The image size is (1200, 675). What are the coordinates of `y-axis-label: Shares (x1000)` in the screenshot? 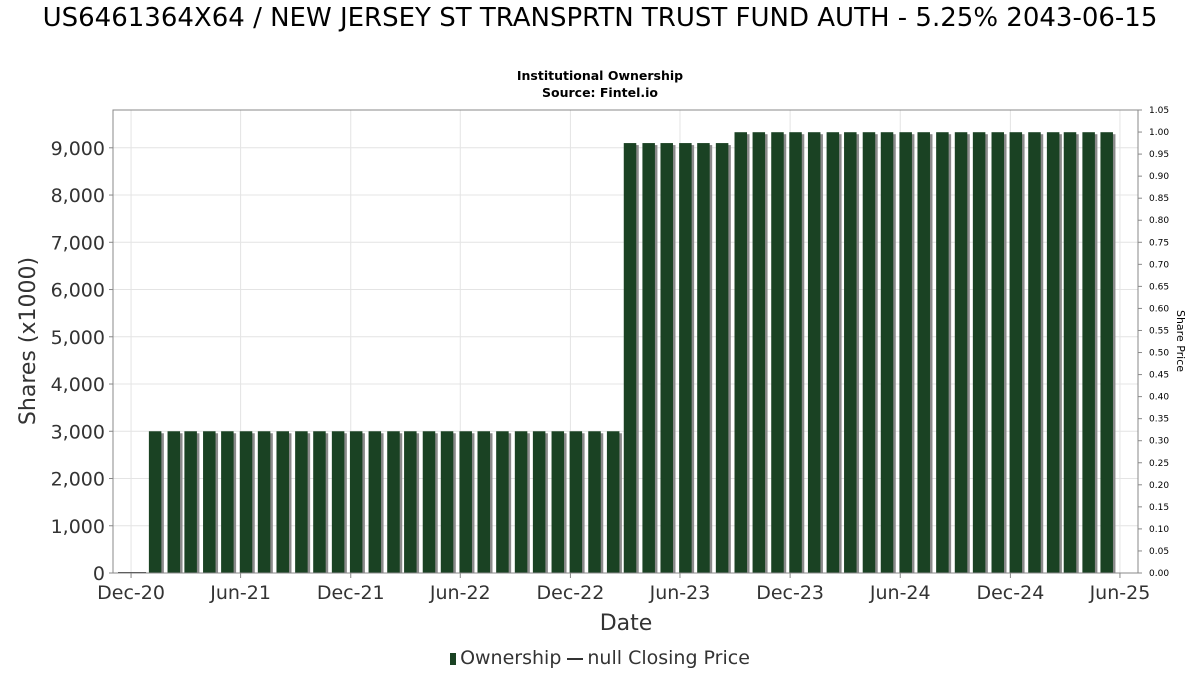 It's located at (28, 341).